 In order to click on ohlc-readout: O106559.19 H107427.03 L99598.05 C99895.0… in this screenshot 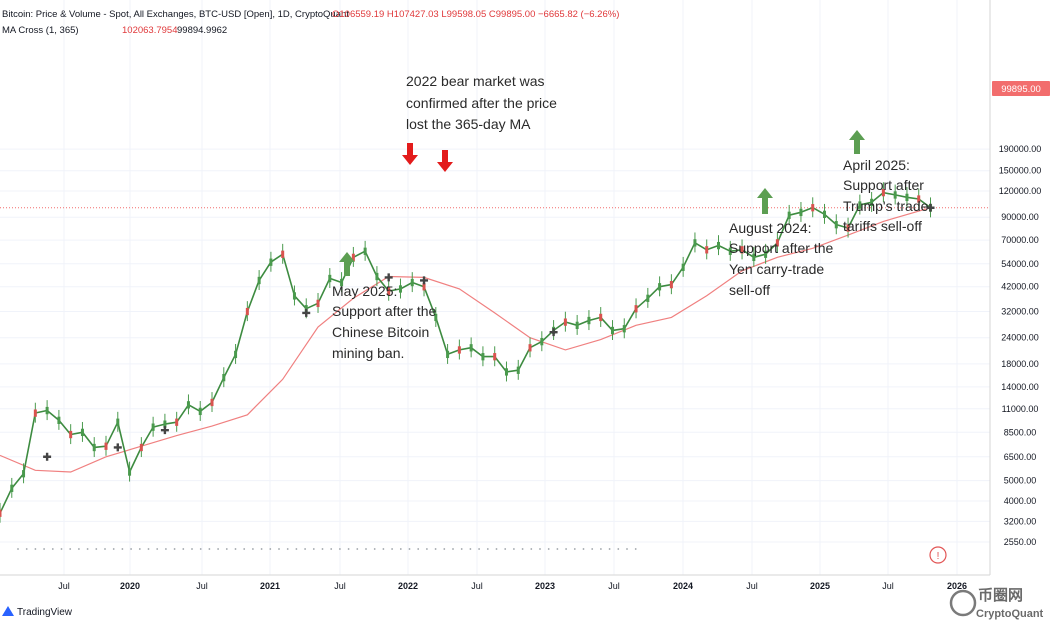, I will do `click(475, 14)`.